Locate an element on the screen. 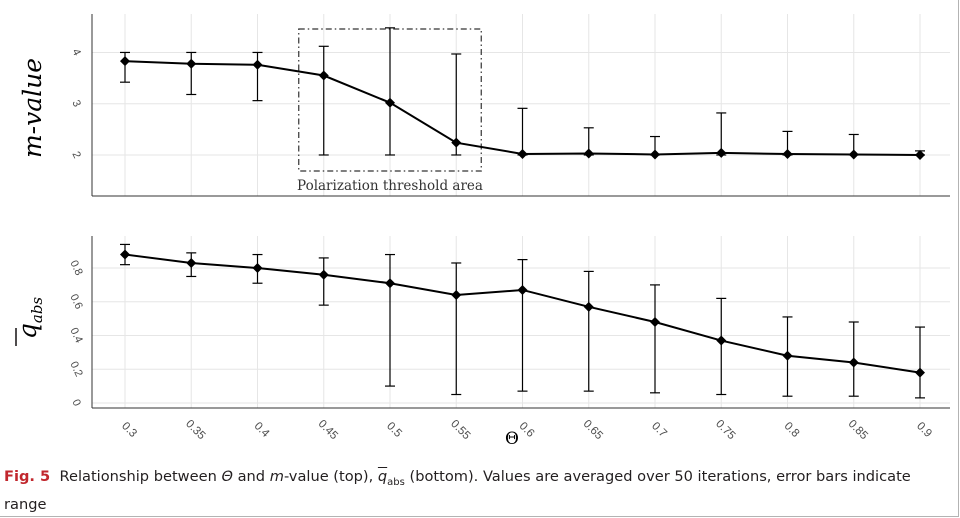 Image resolution: width=960 pixels, height=518 pixels. x-tick-label: 0.4 is located at coordinates (262, 430).